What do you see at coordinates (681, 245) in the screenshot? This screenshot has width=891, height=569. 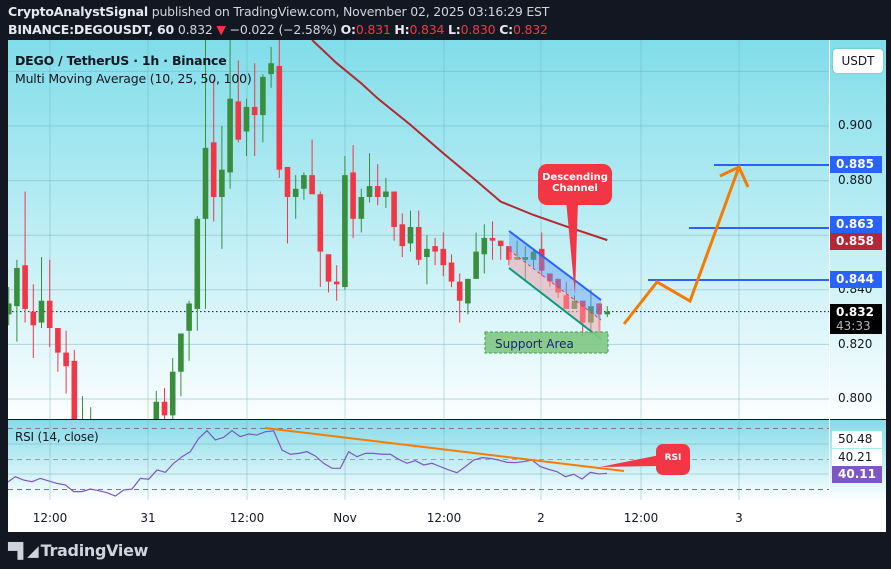 I see `projection-path` at bounding box center [681, 245].